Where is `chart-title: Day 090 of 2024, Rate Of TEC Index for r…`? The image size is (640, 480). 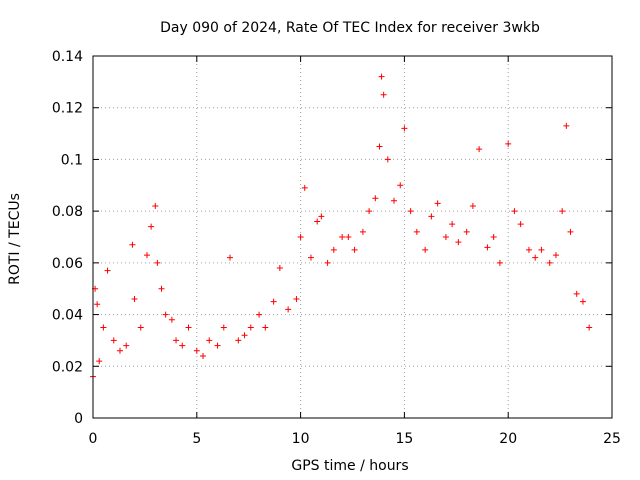 chart-title: Day 090 of 2024, Rate Of TEC Index for r… is located at coordinates (350, 28).